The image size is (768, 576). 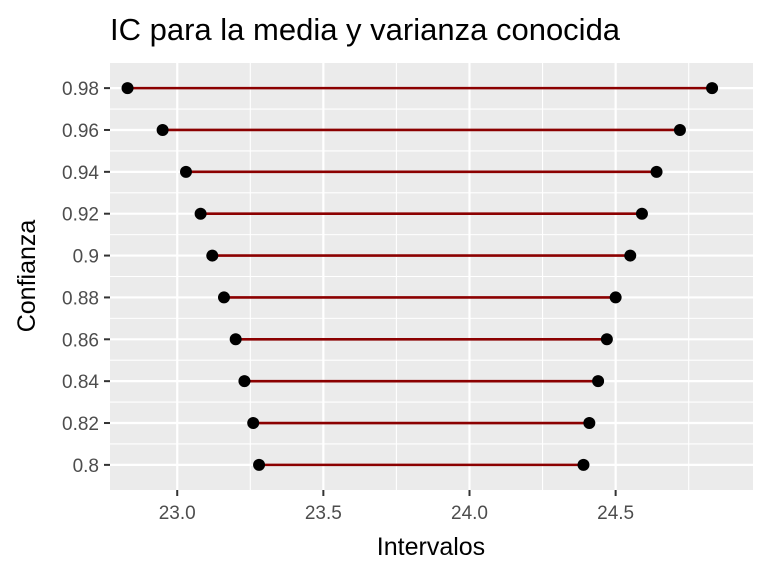 What do you see at coordinates (80, 173) in the screenshot?
I see `y-tick-label: 0.94` at bounding box center [80, 173].